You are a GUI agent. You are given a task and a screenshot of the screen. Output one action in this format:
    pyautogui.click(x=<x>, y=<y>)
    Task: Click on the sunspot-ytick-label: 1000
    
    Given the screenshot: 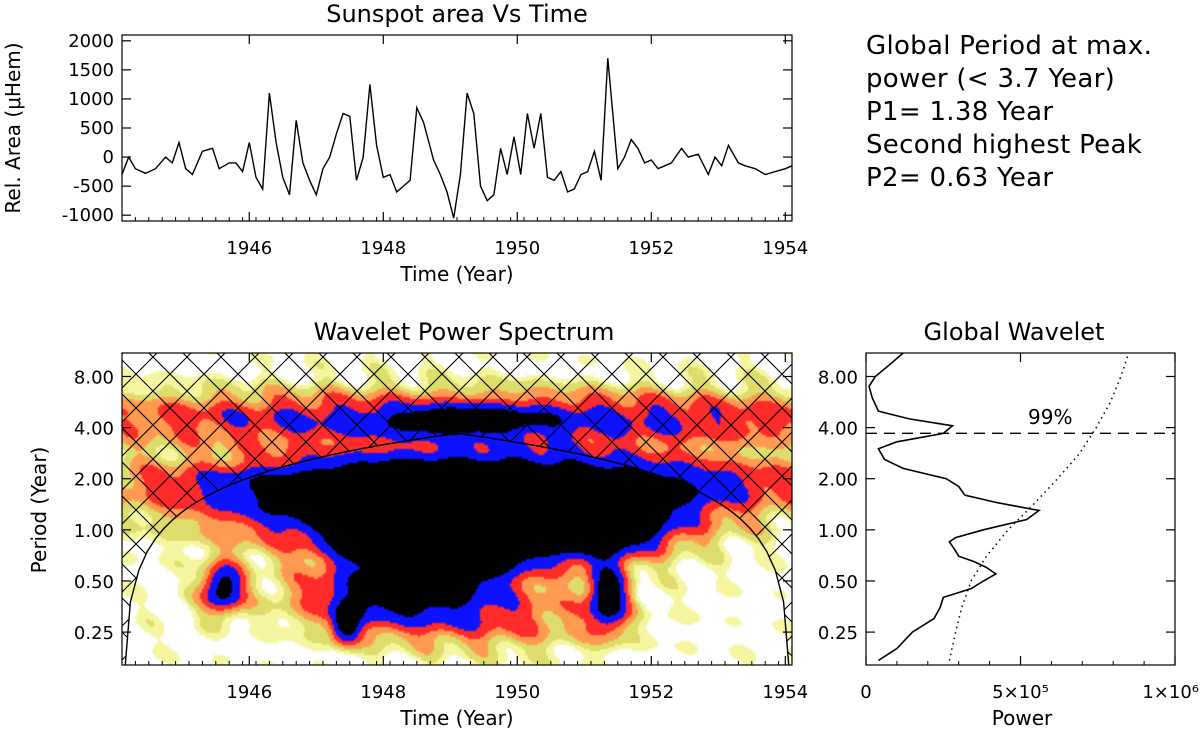 What is the action you would take?
    pyautogui.click(x=91, y=99)
    